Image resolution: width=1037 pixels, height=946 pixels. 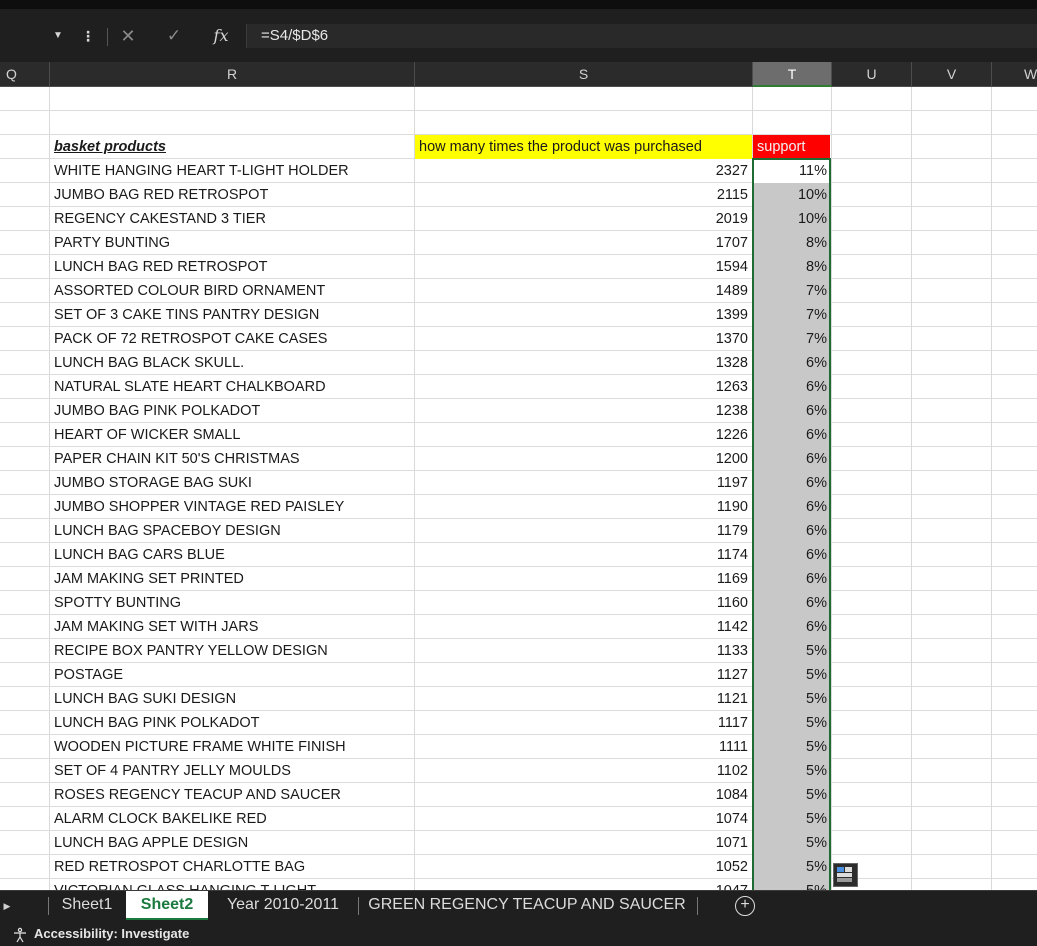 What do you see at coordinates (153, 483) in the screenshot?
I see `table-row-product: JUMBO STORAGE BAG SUKI` at bounding box center [153, 483].